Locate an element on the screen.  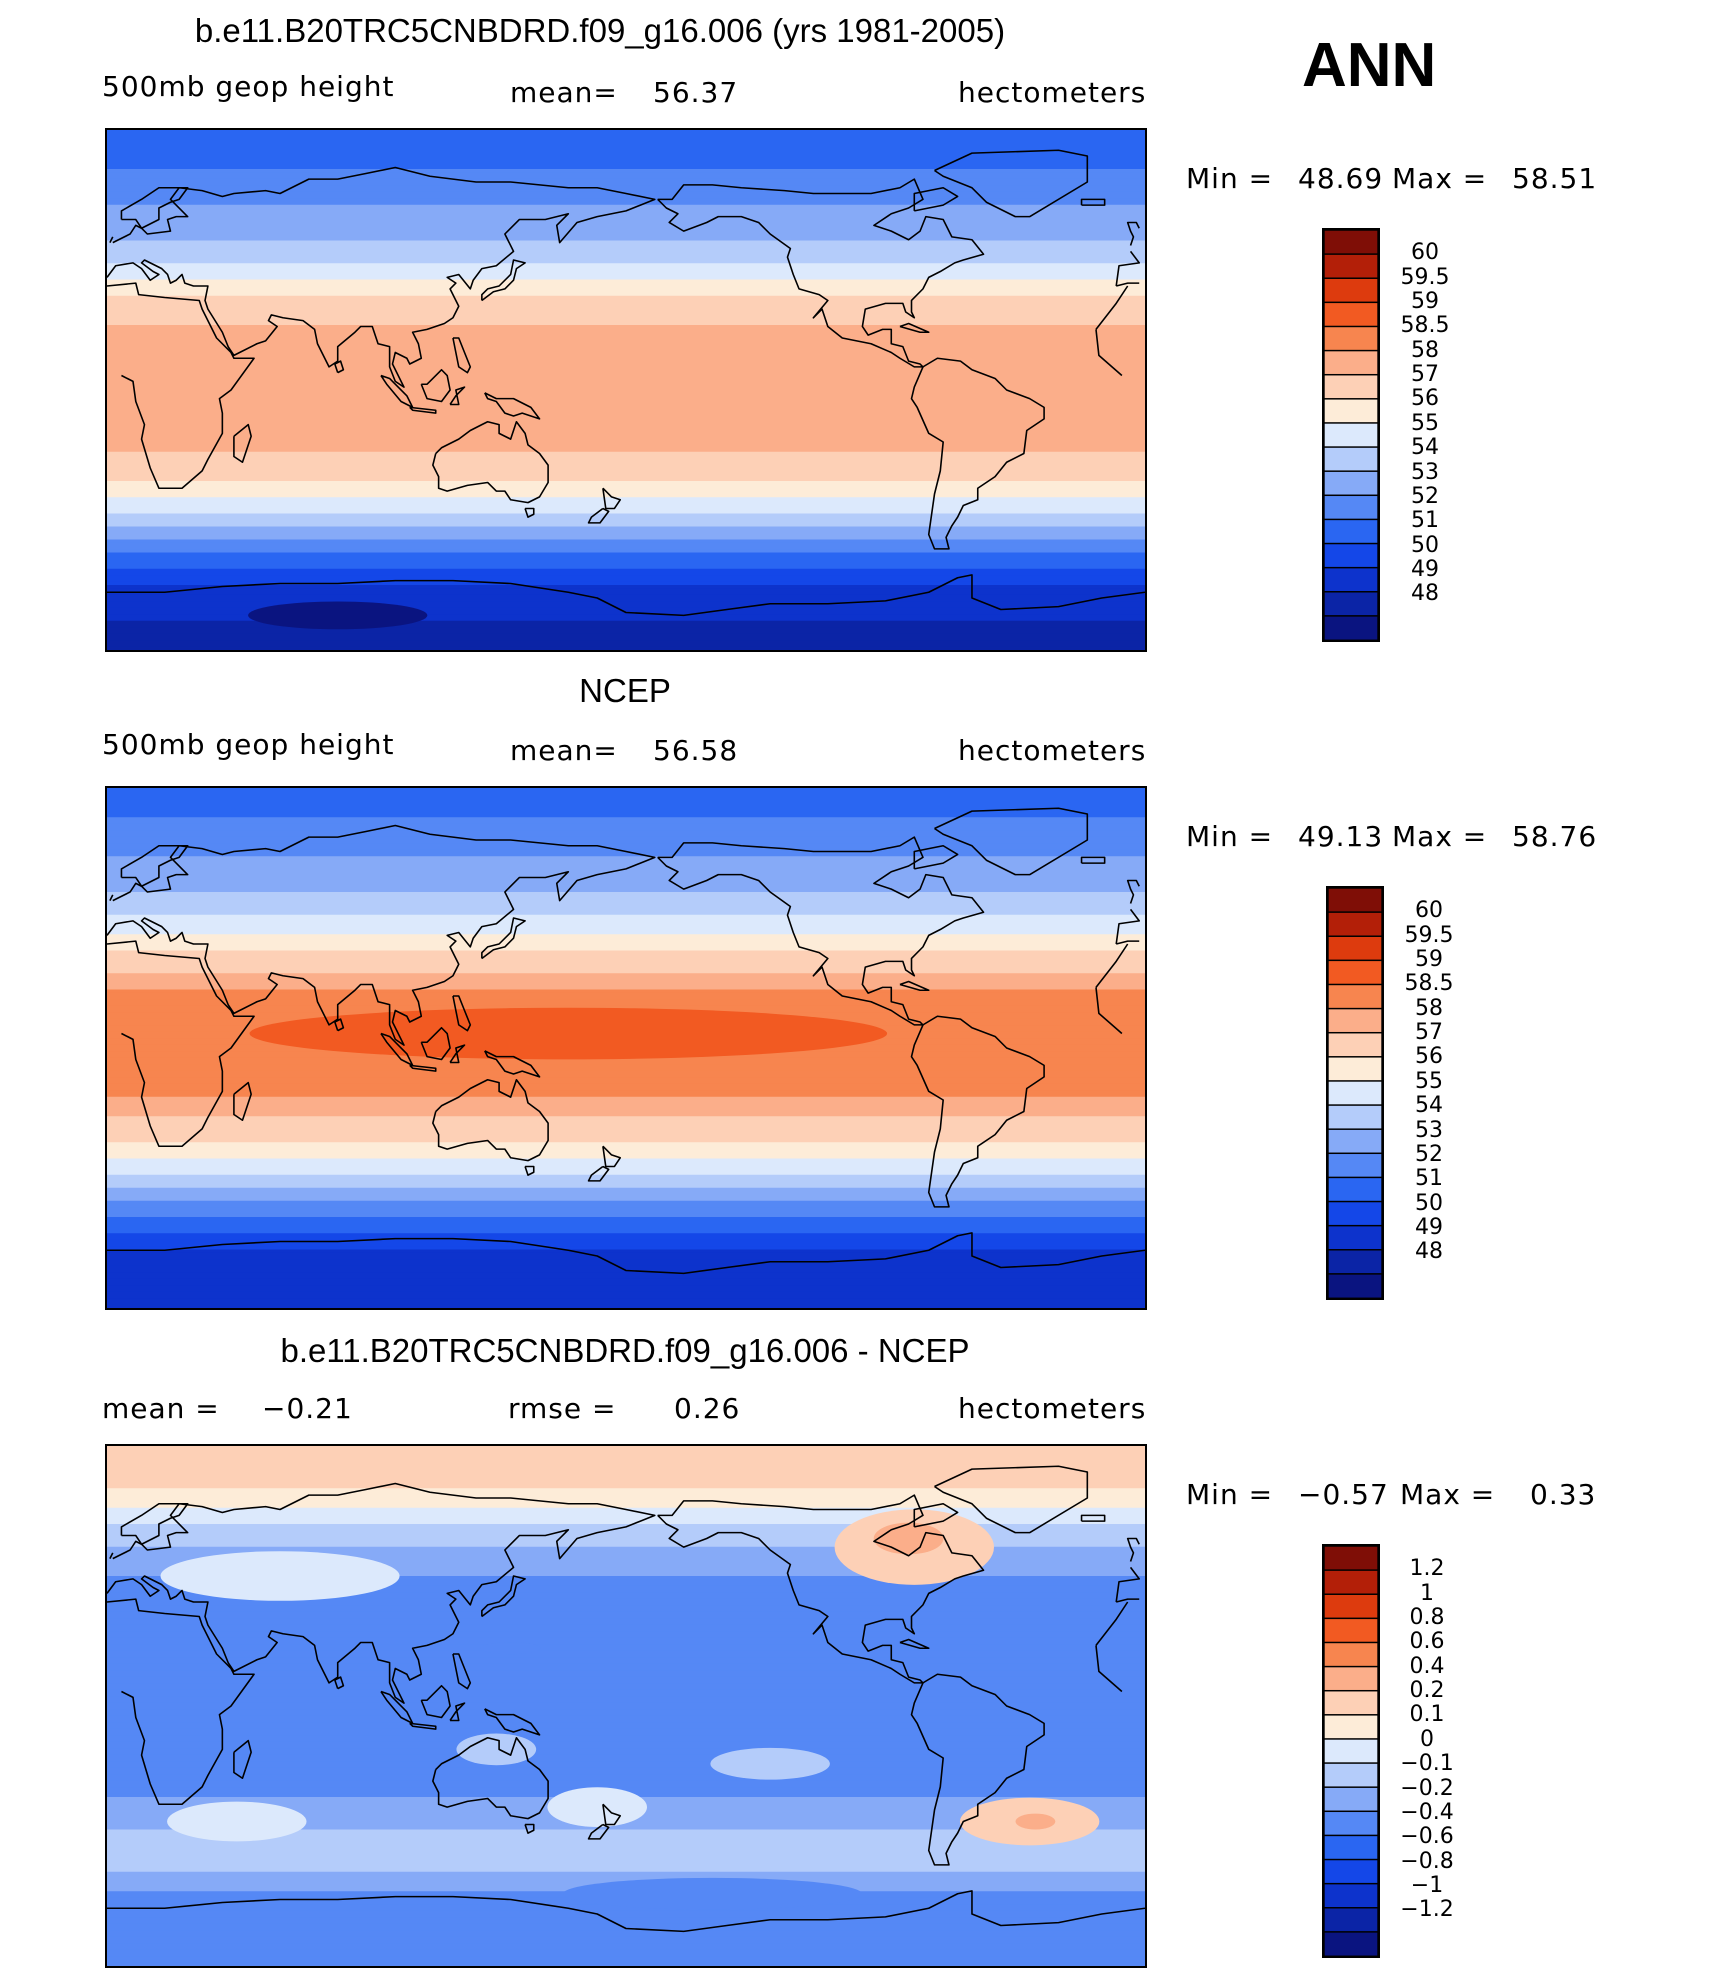
panel3-units: hectometers is located at coordinates (1052, 1408).